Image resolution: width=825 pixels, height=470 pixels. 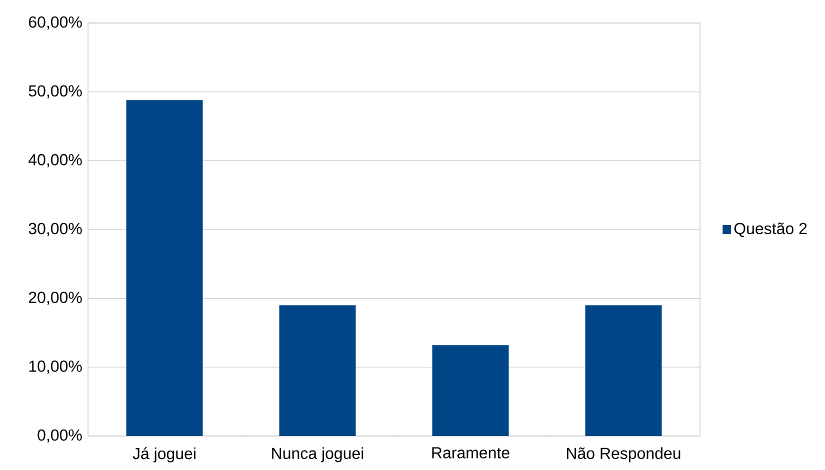 I want to click on x-tick-label: Não Respondeu, so click(x=623, y=454).